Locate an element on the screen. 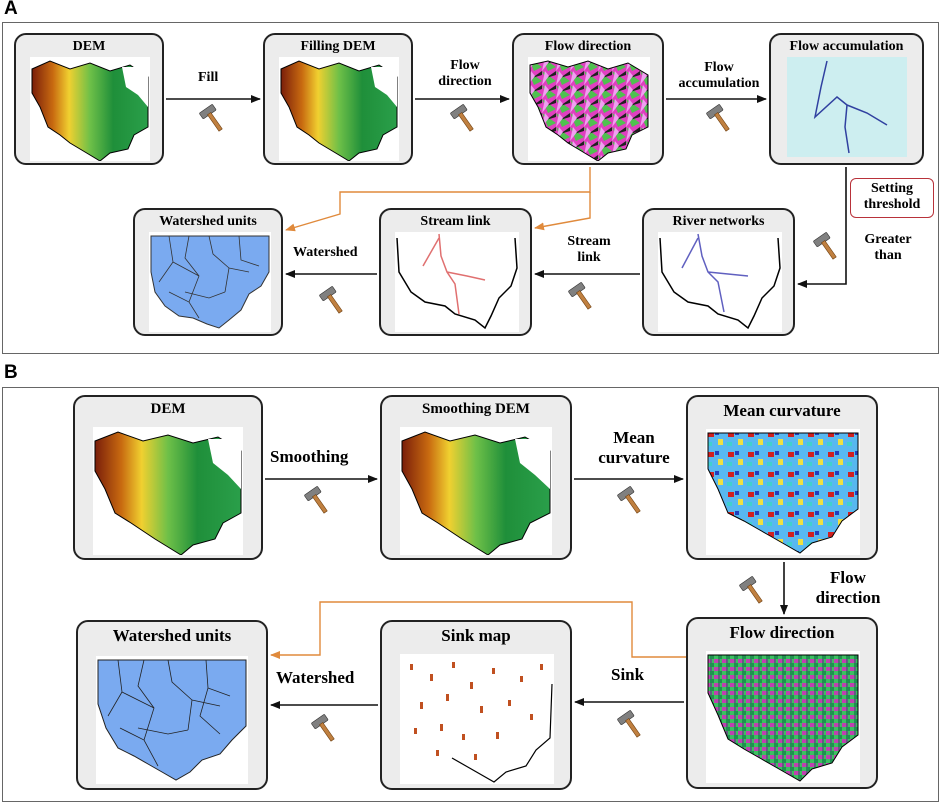 This screenshot has height=805, width=941. box-a-flow-direction: Flow direction is located at coordinates (588, 99).